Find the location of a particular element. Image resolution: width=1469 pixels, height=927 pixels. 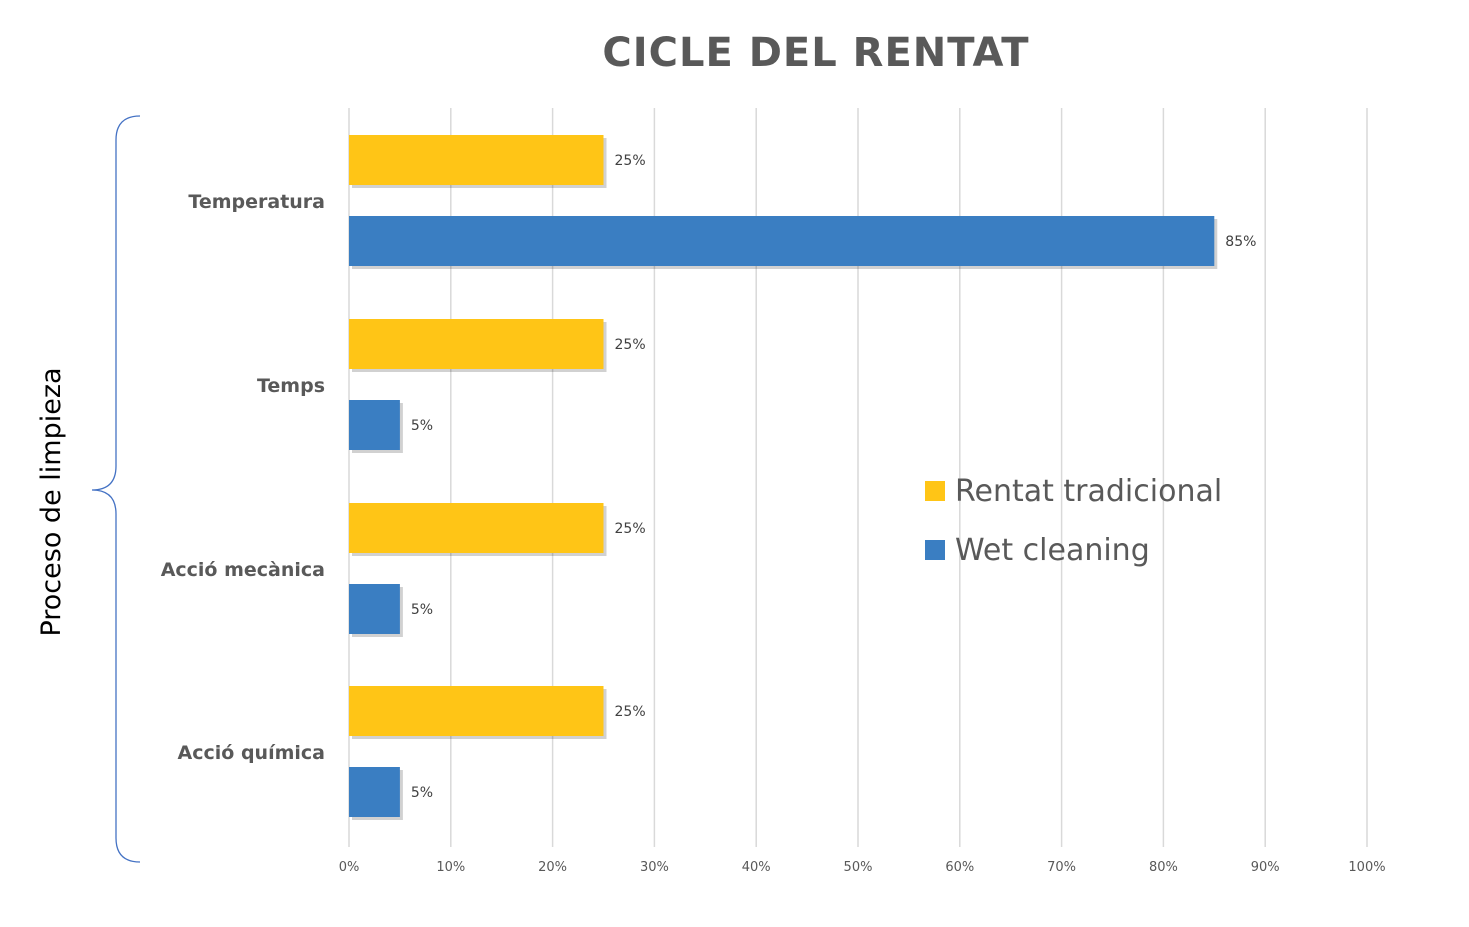

x-tick-label: 50% is located at coordinates (858, 867).